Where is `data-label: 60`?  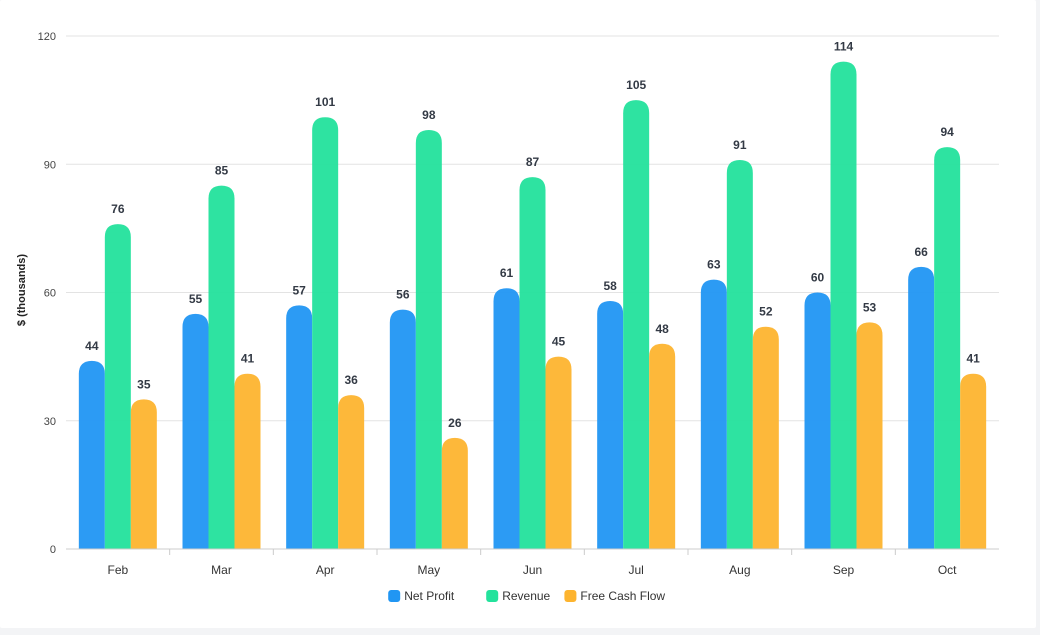 data-label: 60 is located at coordinates (818, 278).